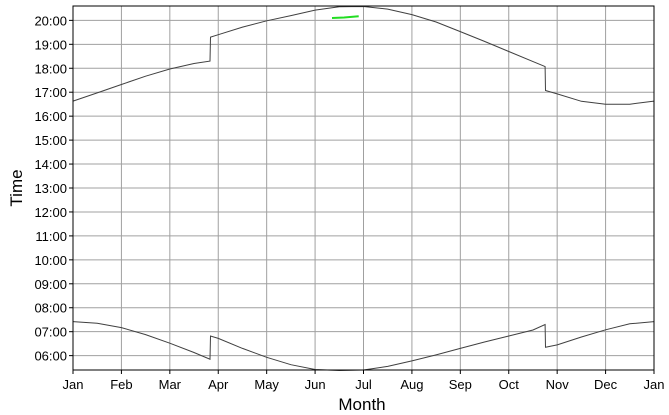 Image resolution: width=669 pixels, height=415 pixels. What do you see at coordinates (50, 356) in the screenshot?
I see `y-tick-label: 06:00` at bounding box center [50, 356].